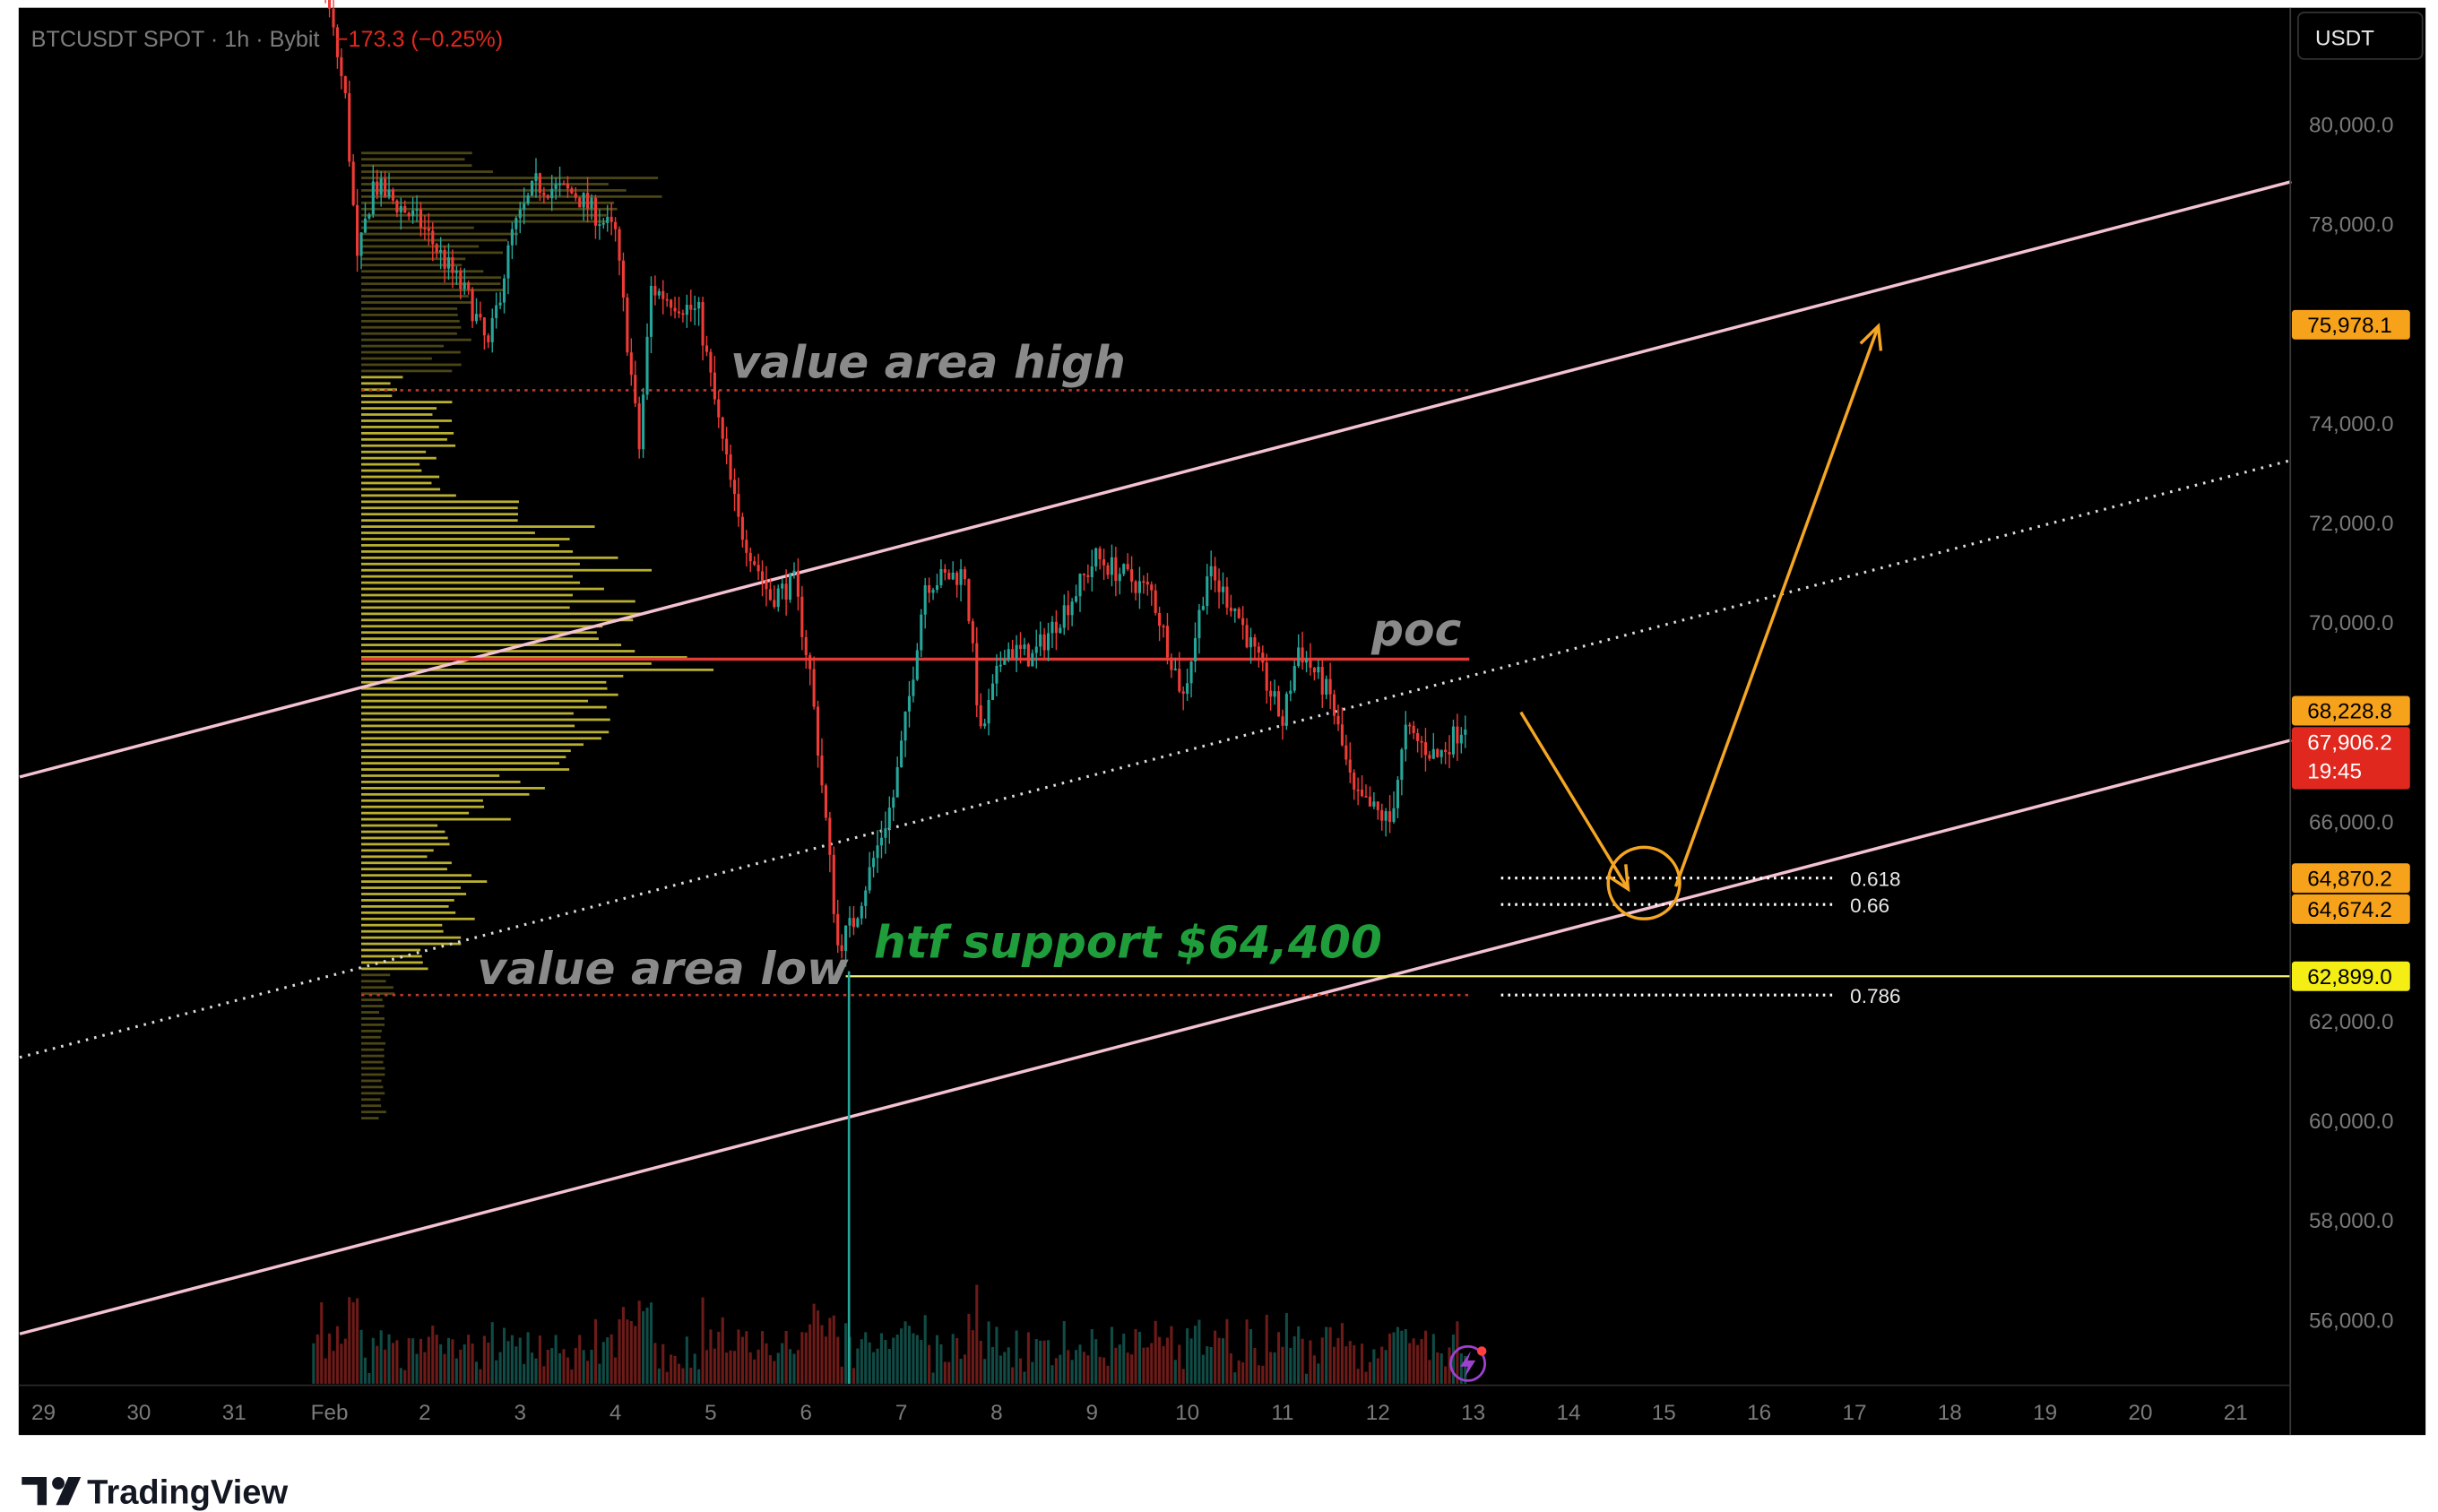  What do you see at coordinates (2360, 36) in the screenshot?
I see `currency-button: USDT` at bounding box center [2360, 36].